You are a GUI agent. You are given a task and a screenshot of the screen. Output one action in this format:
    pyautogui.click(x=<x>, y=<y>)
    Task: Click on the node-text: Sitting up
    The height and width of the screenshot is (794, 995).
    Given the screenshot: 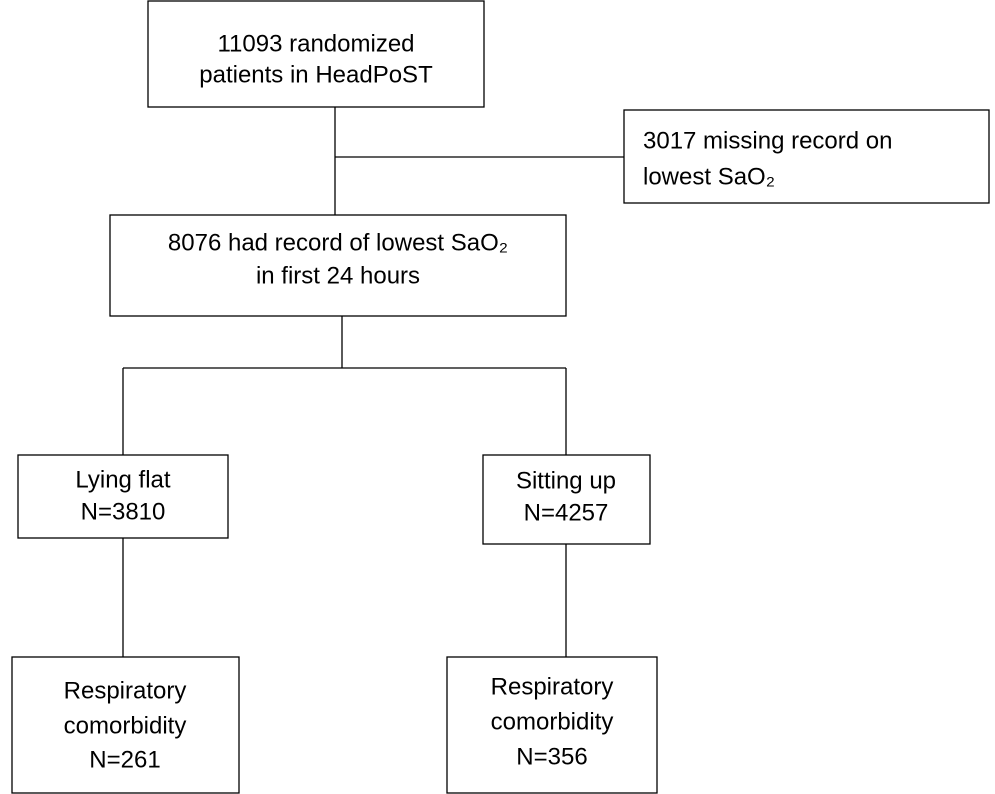 What is the action you would take?
    pyautogui.click(x=566, y=480)
    